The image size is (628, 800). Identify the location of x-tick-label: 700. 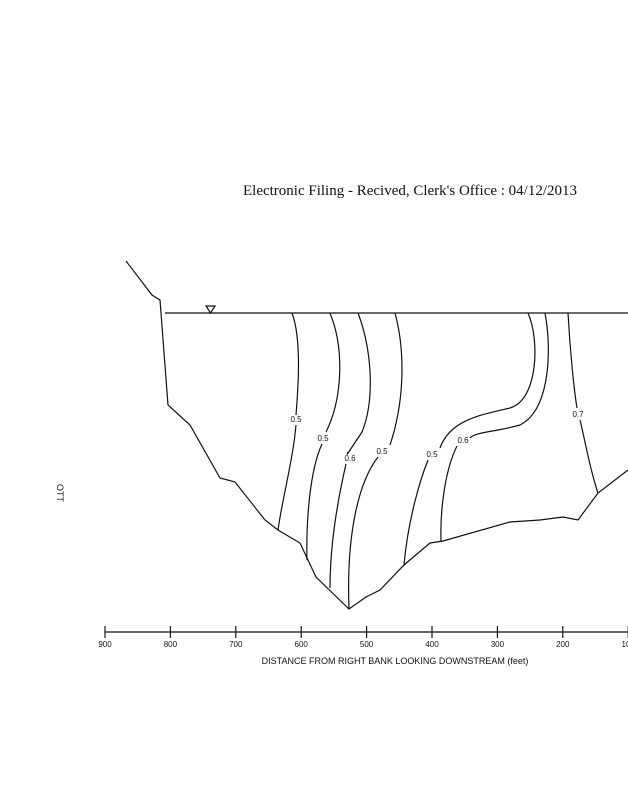
(236, 644).